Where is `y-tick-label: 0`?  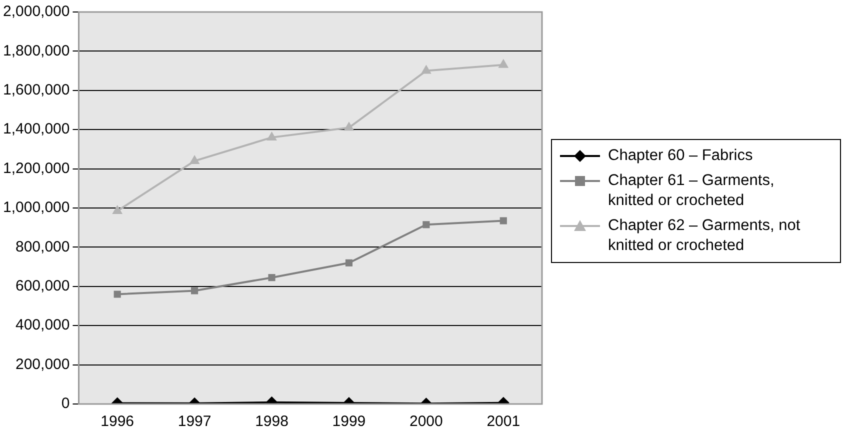 y-tick-label: 0 is located at coordinates (65, 403).